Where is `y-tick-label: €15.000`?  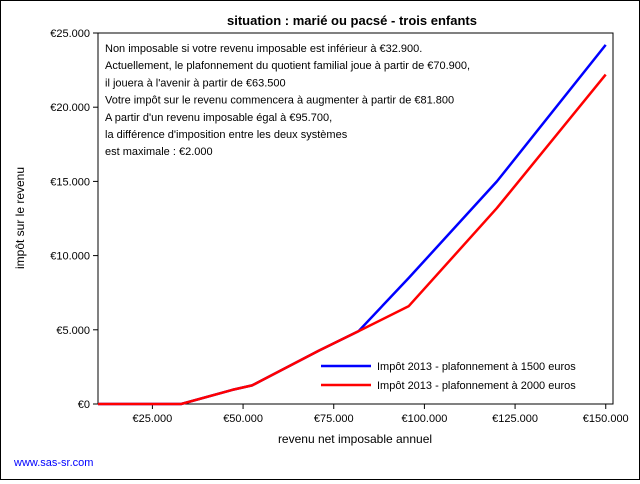
y-tick-label: €15.000 is located at coordinates (70, 182).